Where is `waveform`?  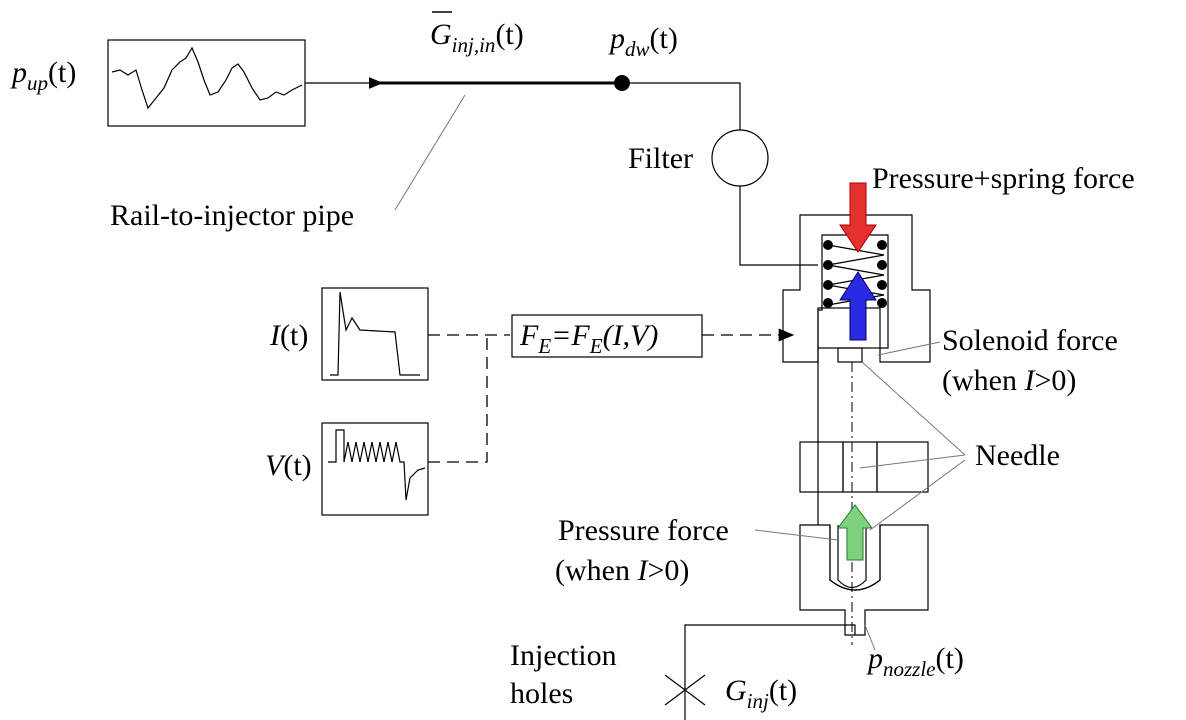 waveform is located at coordinates (207, 78).